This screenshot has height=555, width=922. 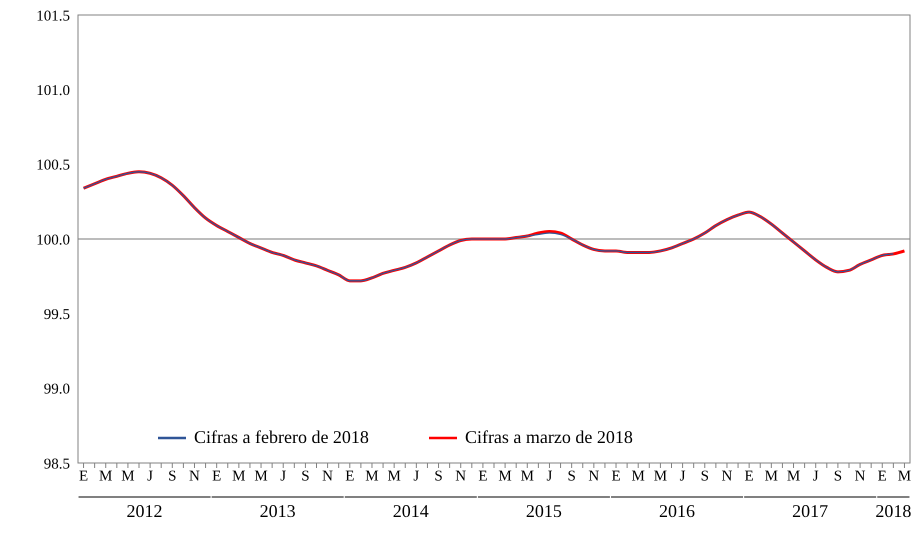 I want to click on legend-label: Cifras a marzo de 2018, so click(x=548, y=437).